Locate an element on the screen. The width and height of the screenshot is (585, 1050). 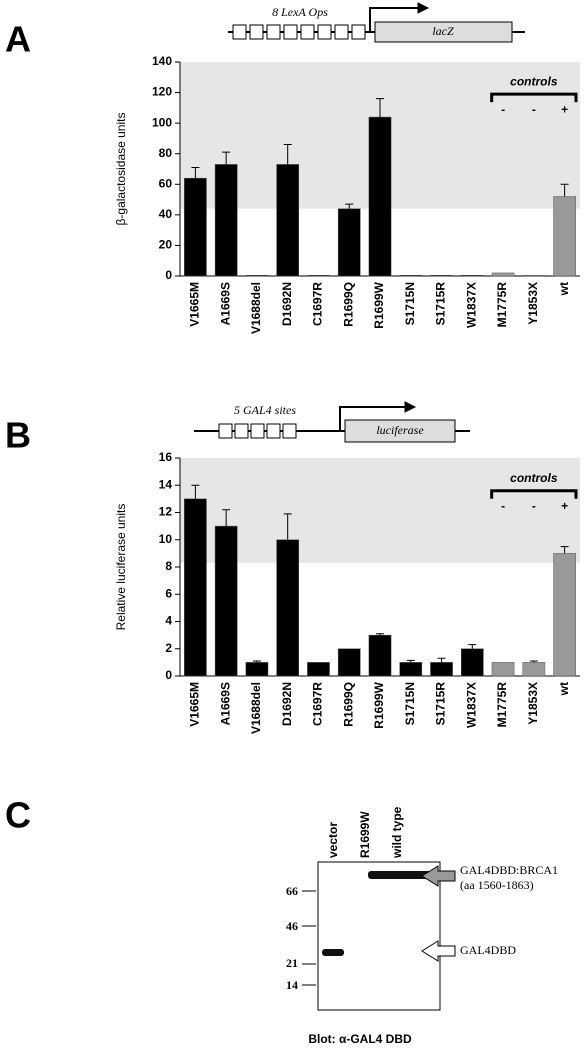
fusion-range: (aa 1560-1863) is located at coordinates (497, 885).